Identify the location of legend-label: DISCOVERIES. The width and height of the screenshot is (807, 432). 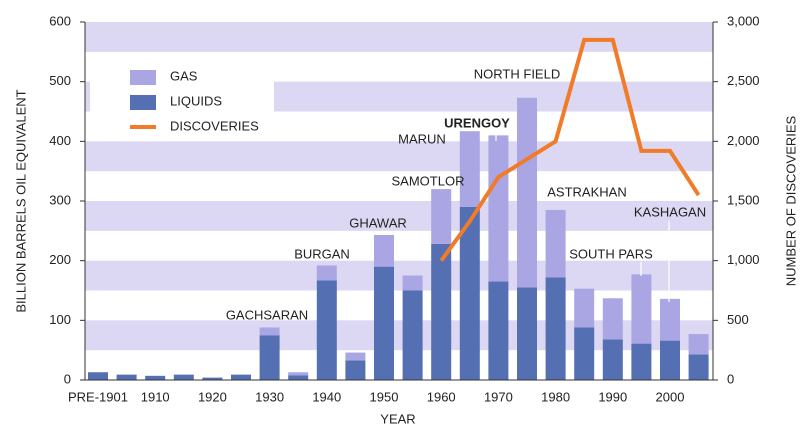
(214, 125).